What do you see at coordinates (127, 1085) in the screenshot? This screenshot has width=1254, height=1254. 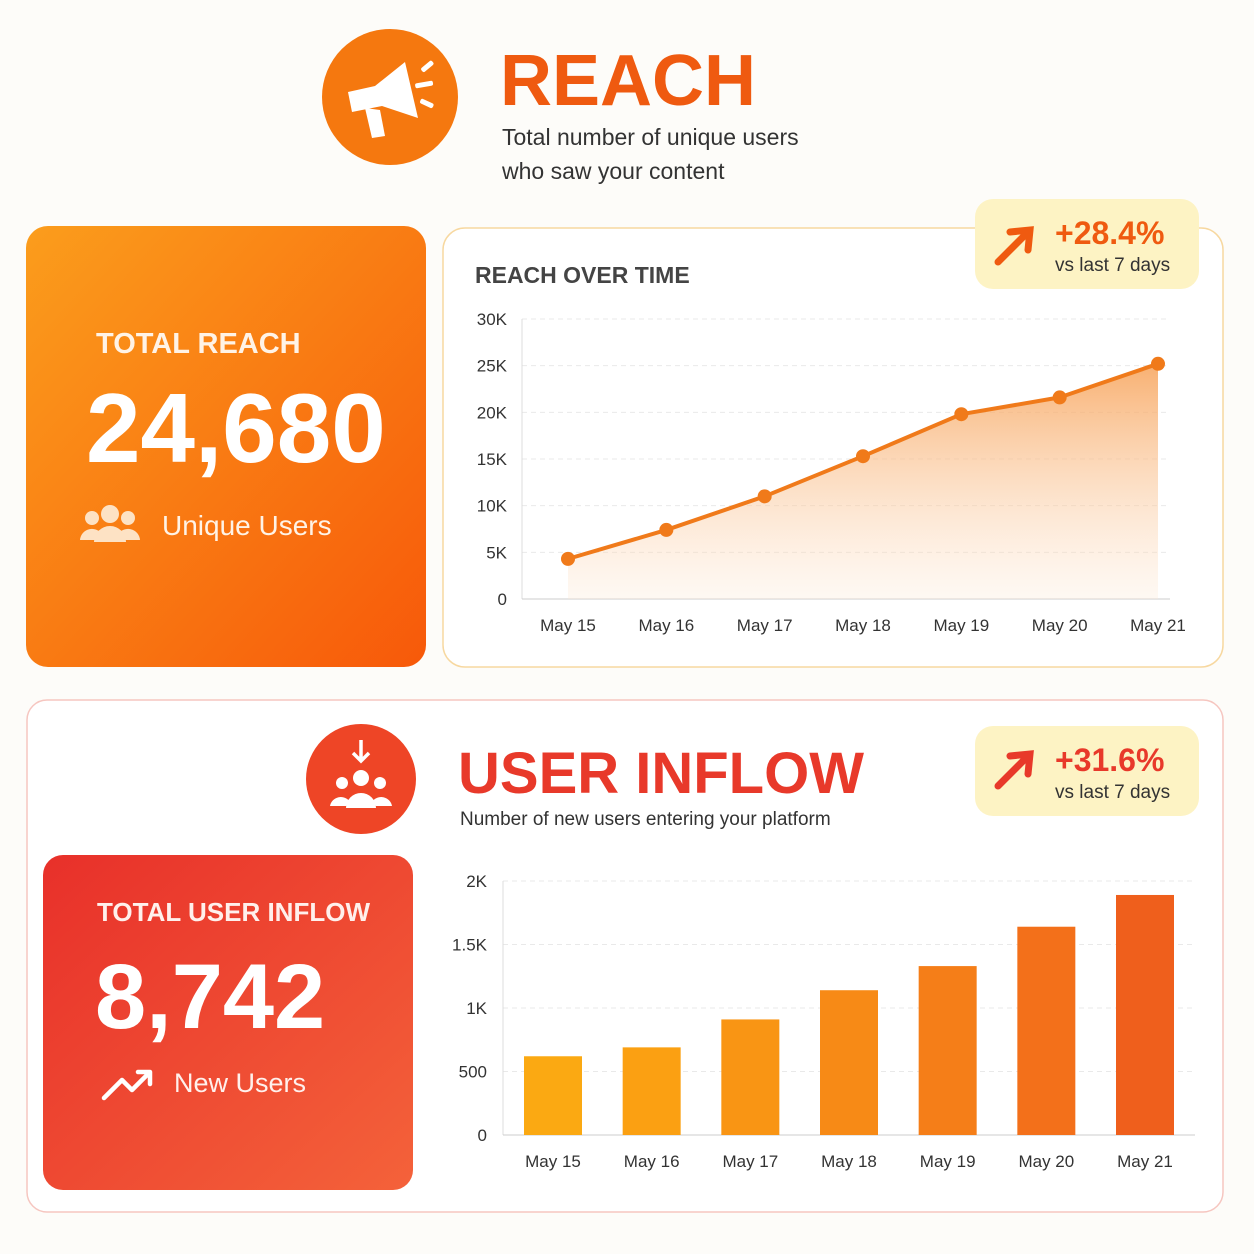 I see `trend-icon` at bounding box center [127, 1085].